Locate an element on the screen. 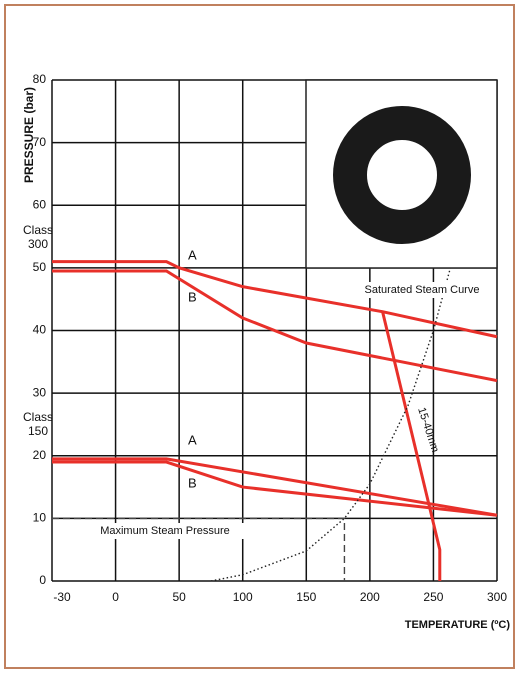  x-tick-label: 150 is located at coordinates (306, 597).